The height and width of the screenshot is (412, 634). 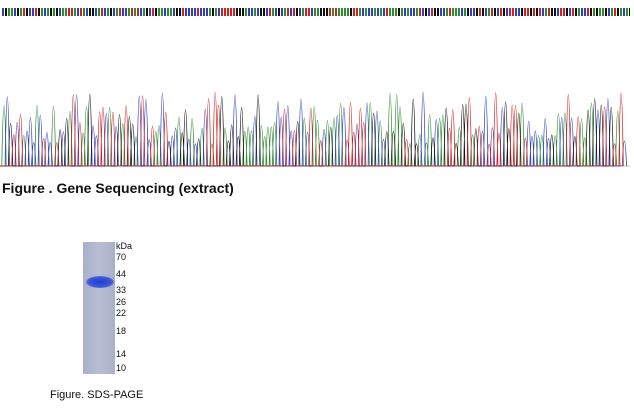 I want to click on sds-page-figure-caption: Figure. SDS-PAGE, so click(x=97, y=395).